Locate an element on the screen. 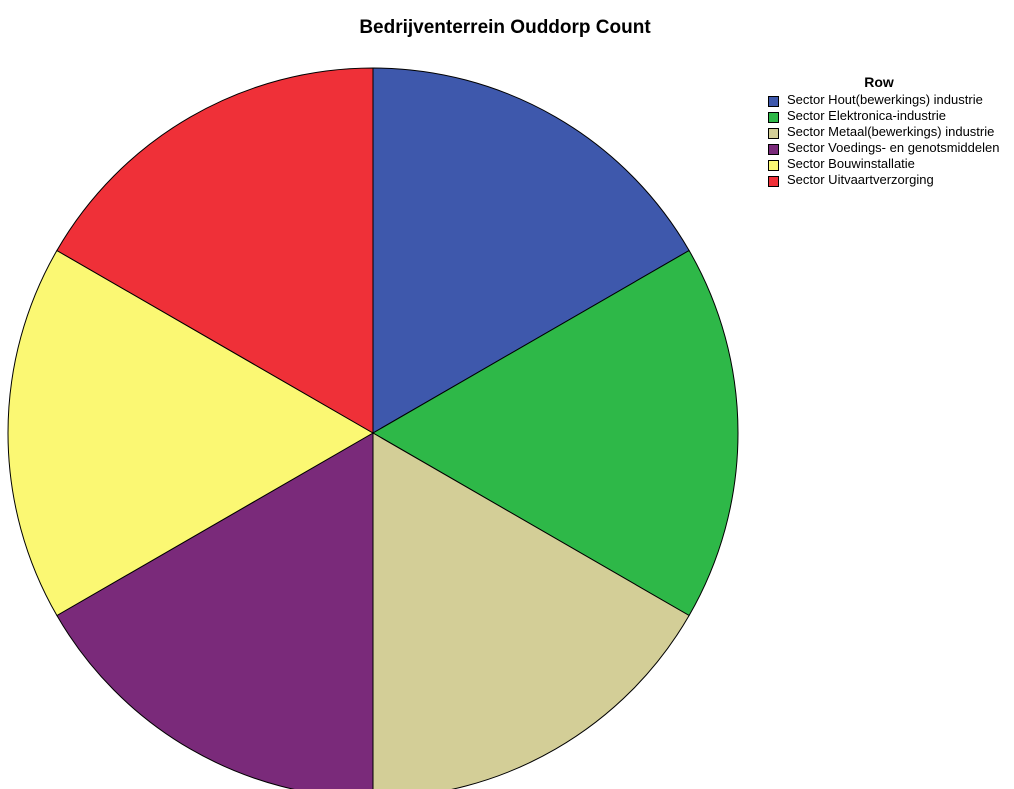  legend-label: Sector Hout(bewerkings) industrie is located at coordinates (885, 99).